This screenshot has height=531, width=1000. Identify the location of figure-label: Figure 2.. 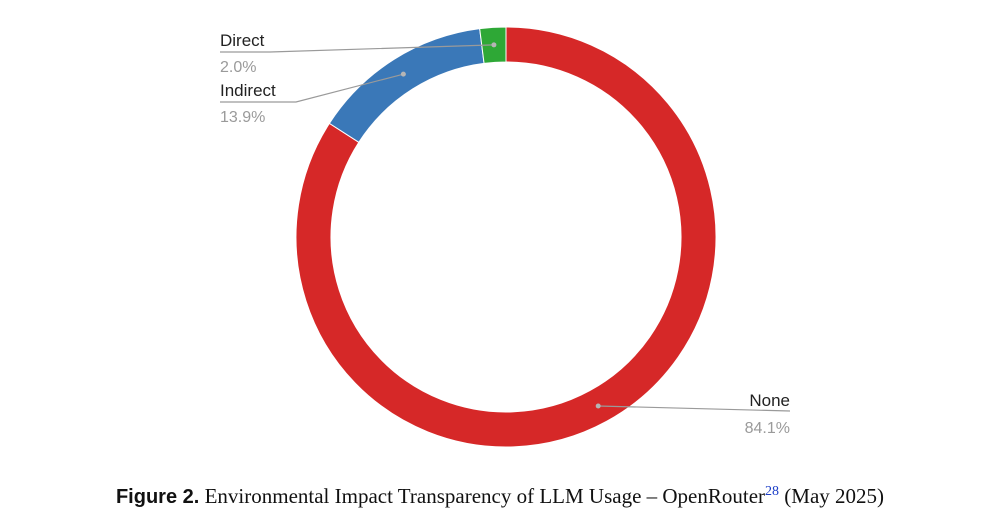
(157, 497).